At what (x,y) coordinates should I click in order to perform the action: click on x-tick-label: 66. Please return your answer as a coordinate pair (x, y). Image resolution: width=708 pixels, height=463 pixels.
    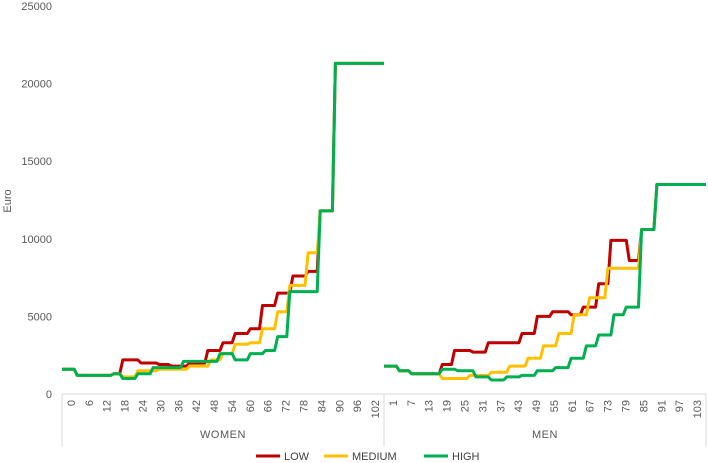
    Looking at the image, I should click on (269, 406).